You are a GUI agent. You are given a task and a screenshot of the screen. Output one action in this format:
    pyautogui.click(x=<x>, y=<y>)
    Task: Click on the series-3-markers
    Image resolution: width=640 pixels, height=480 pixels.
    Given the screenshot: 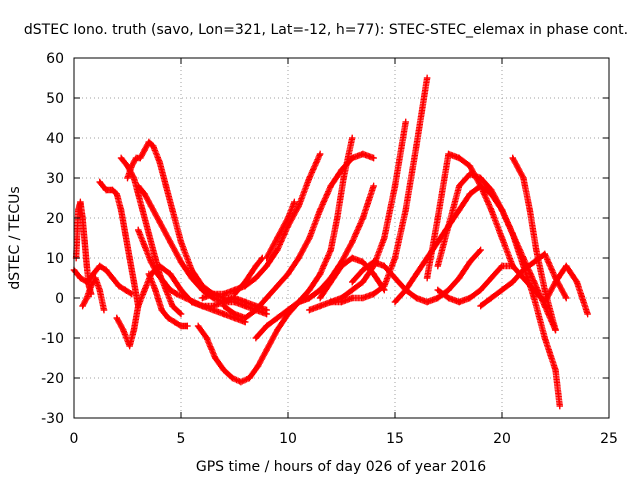 What is the action you would take?
    pyautogui.click(x=119, y=244)
    